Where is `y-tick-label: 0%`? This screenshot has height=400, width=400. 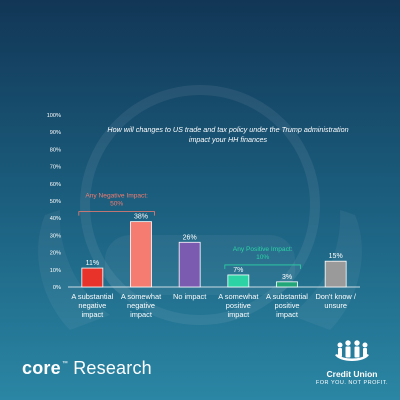
y-tick-label: 0% is located at coordinates (57, 288).